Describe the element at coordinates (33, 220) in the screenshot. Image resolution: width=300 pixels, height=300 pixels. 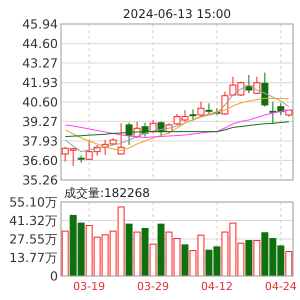
I see `y-tick-label: 41.32万` at that location.